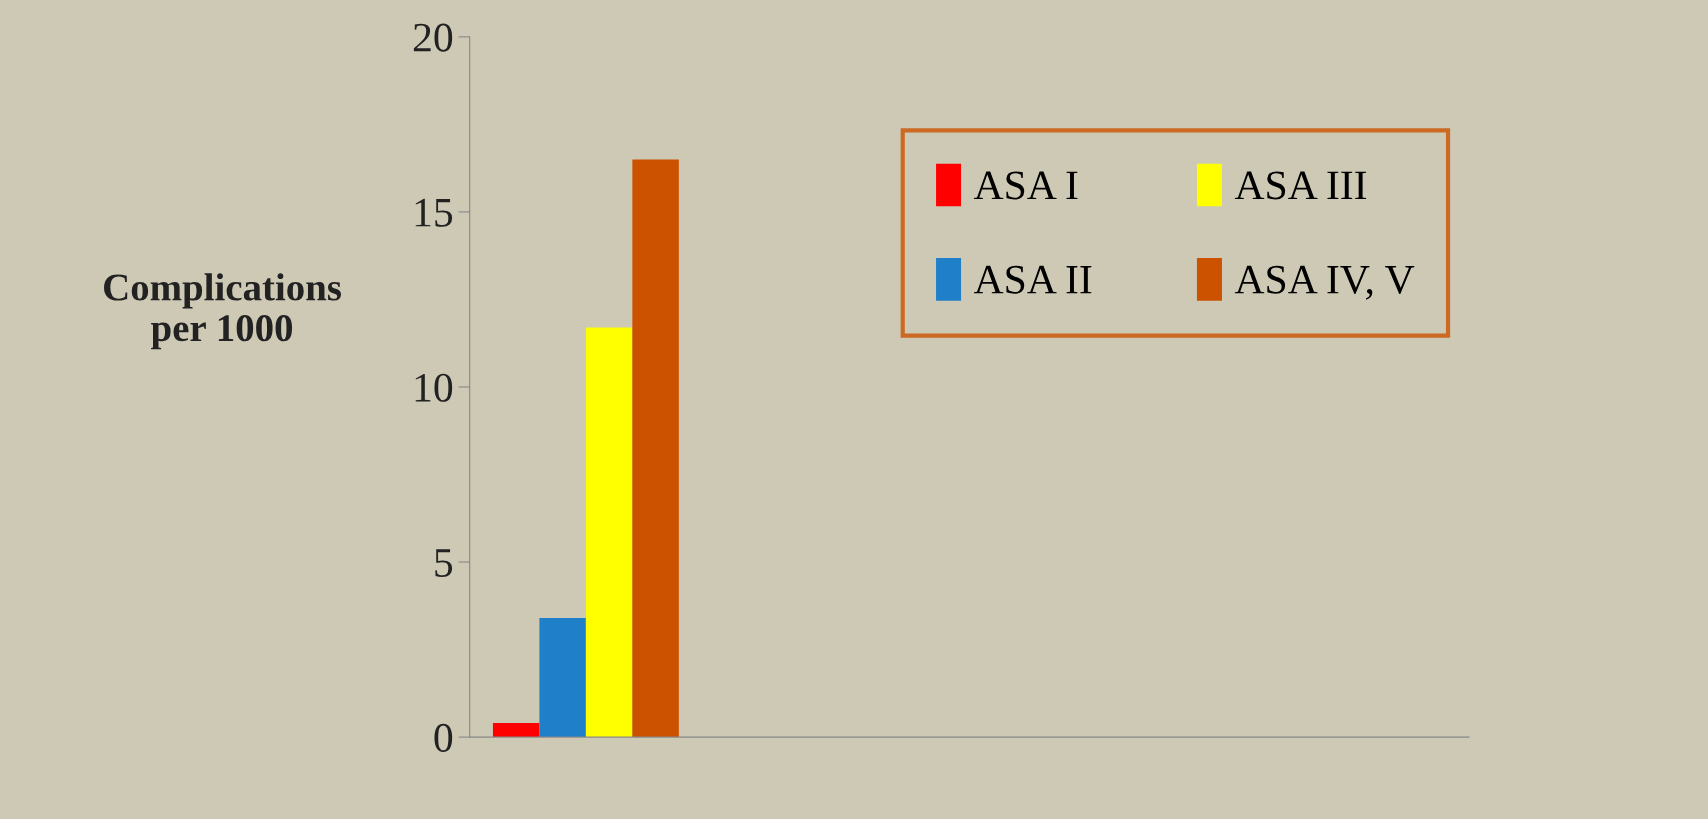 This screenshot has width=1708, height=819. I want to click on legend-label: ASA II, so click(1032, 279).